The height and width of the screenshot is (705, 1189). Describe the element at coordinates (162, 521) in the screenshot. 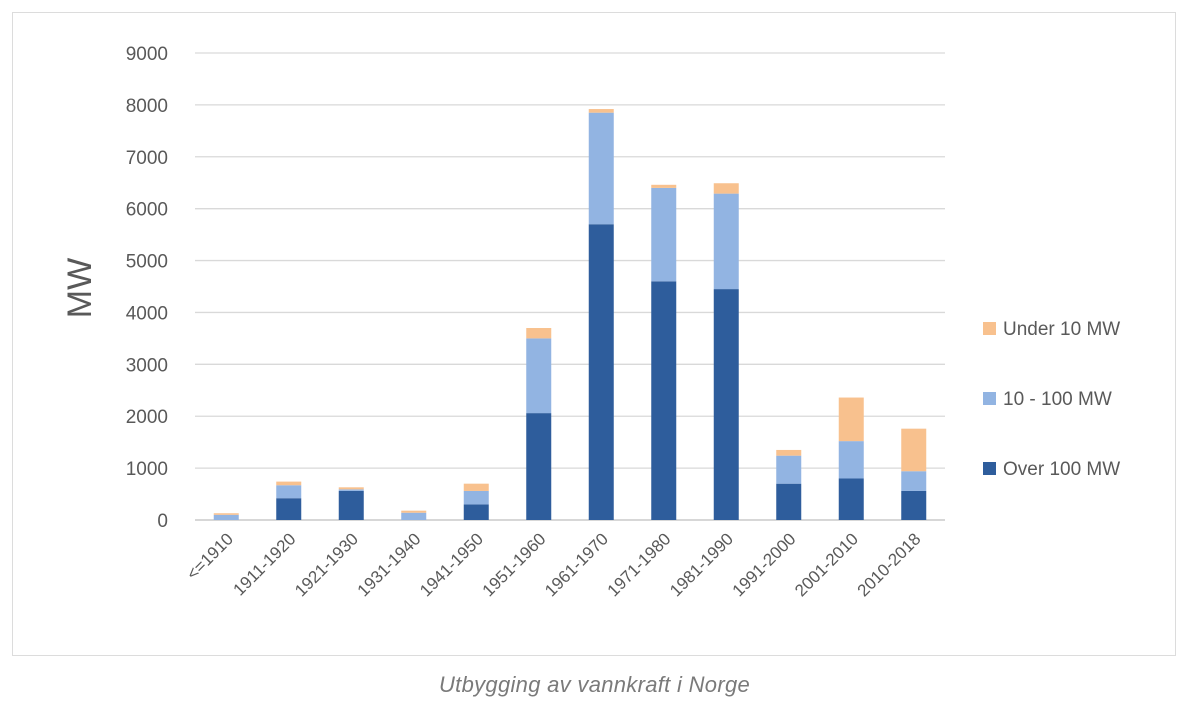

I see `y-tick-label: 0` at that location.